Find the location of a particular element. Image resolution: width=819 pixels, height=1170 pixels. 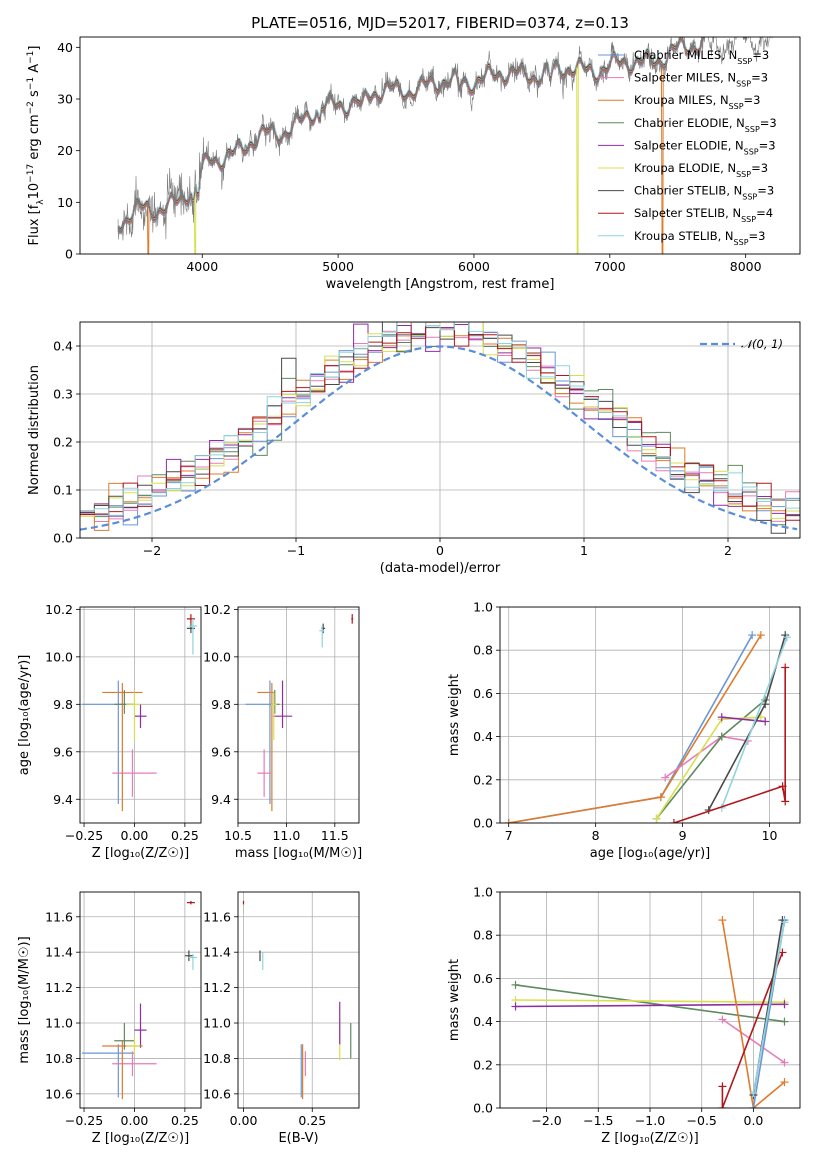

plot-area-ebv-mass is located at coordinates (298, 1000).